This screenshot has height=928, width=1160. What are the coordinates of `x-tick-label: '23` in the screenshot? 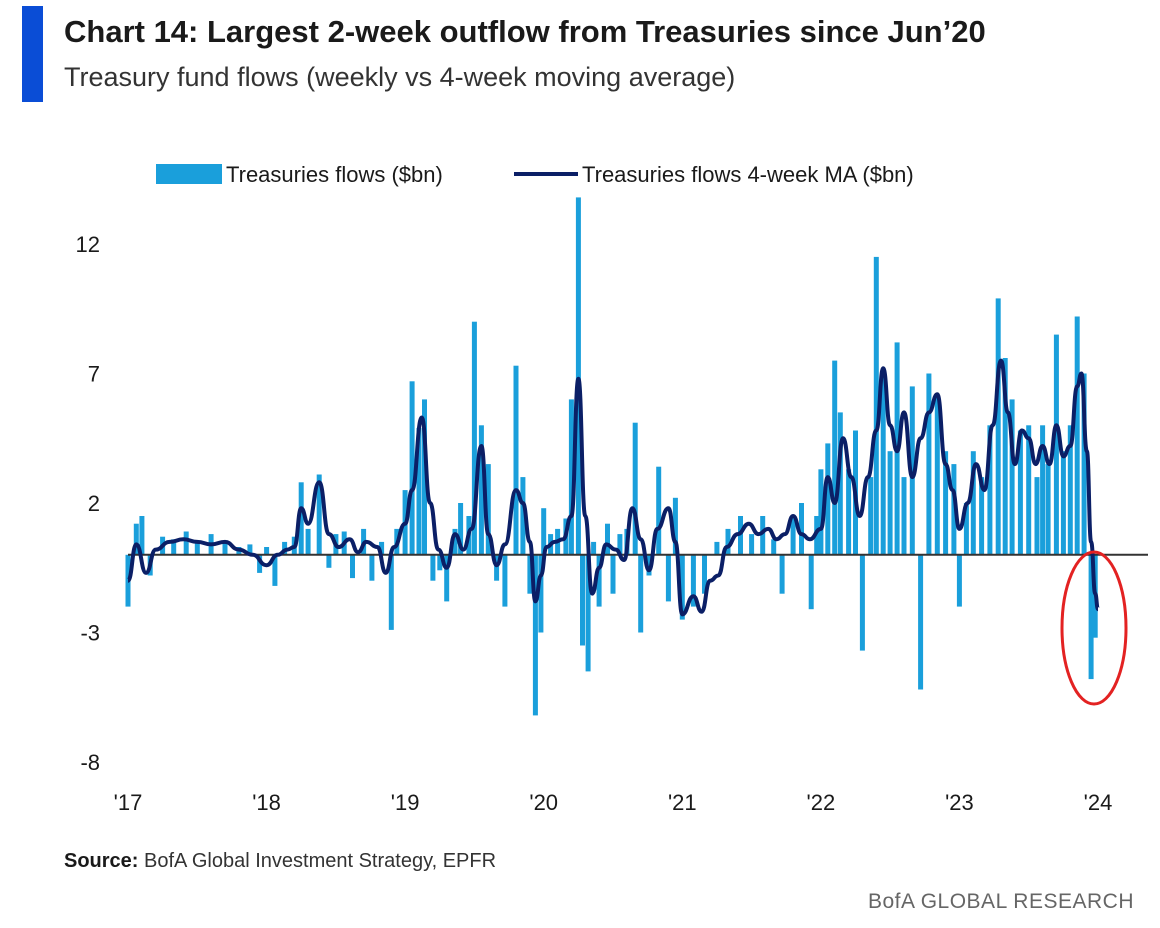 It's located at (959, 802).